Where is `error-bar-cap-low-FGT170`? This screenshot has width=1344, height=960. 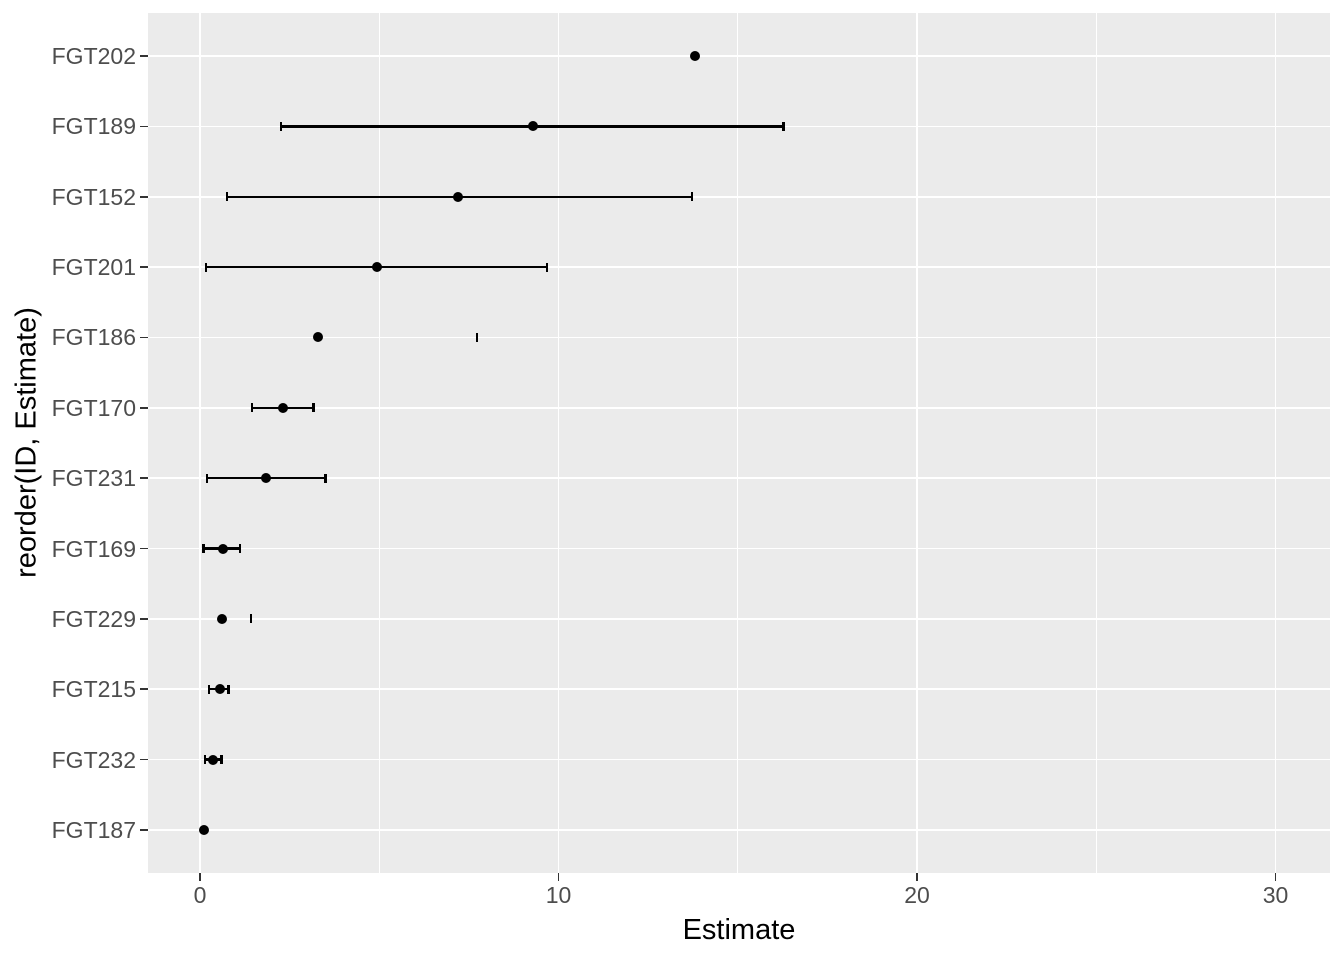 error-bar-cap-low-FGT170 is located at coordinates (252, 408).